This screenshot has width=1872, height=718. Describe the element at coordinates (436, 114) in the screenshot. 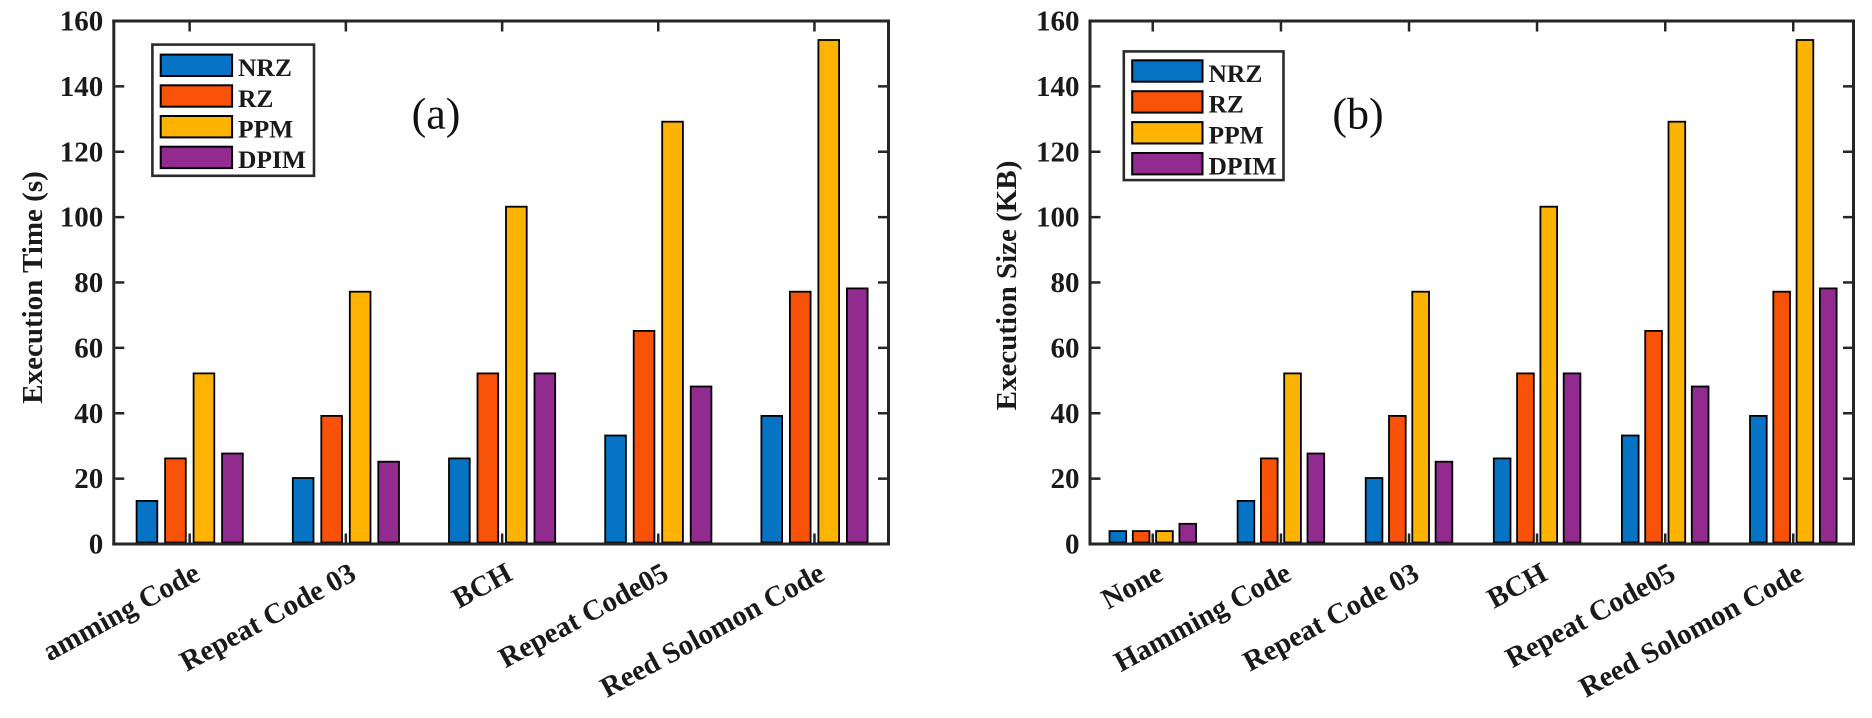

I see `svg-text: (a)` at that location.